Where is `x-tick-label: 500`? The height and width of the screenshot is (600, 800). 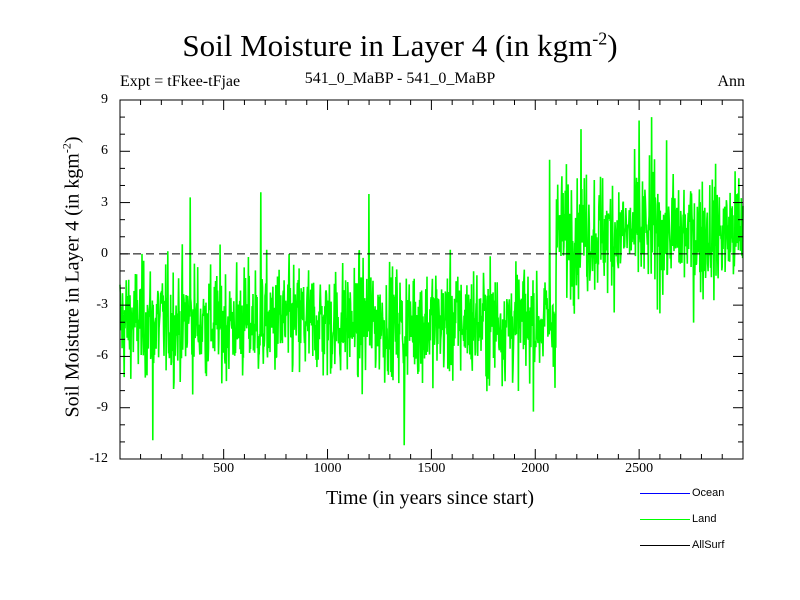
x-tick-label: 500 is located at coordinates (224, 468).